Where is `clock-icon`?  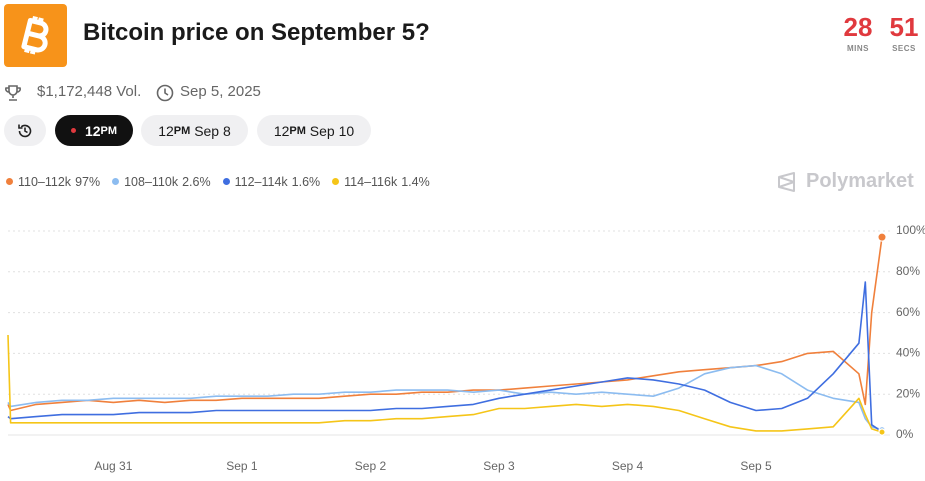
clock-icon is located at coordinates (165, 93).